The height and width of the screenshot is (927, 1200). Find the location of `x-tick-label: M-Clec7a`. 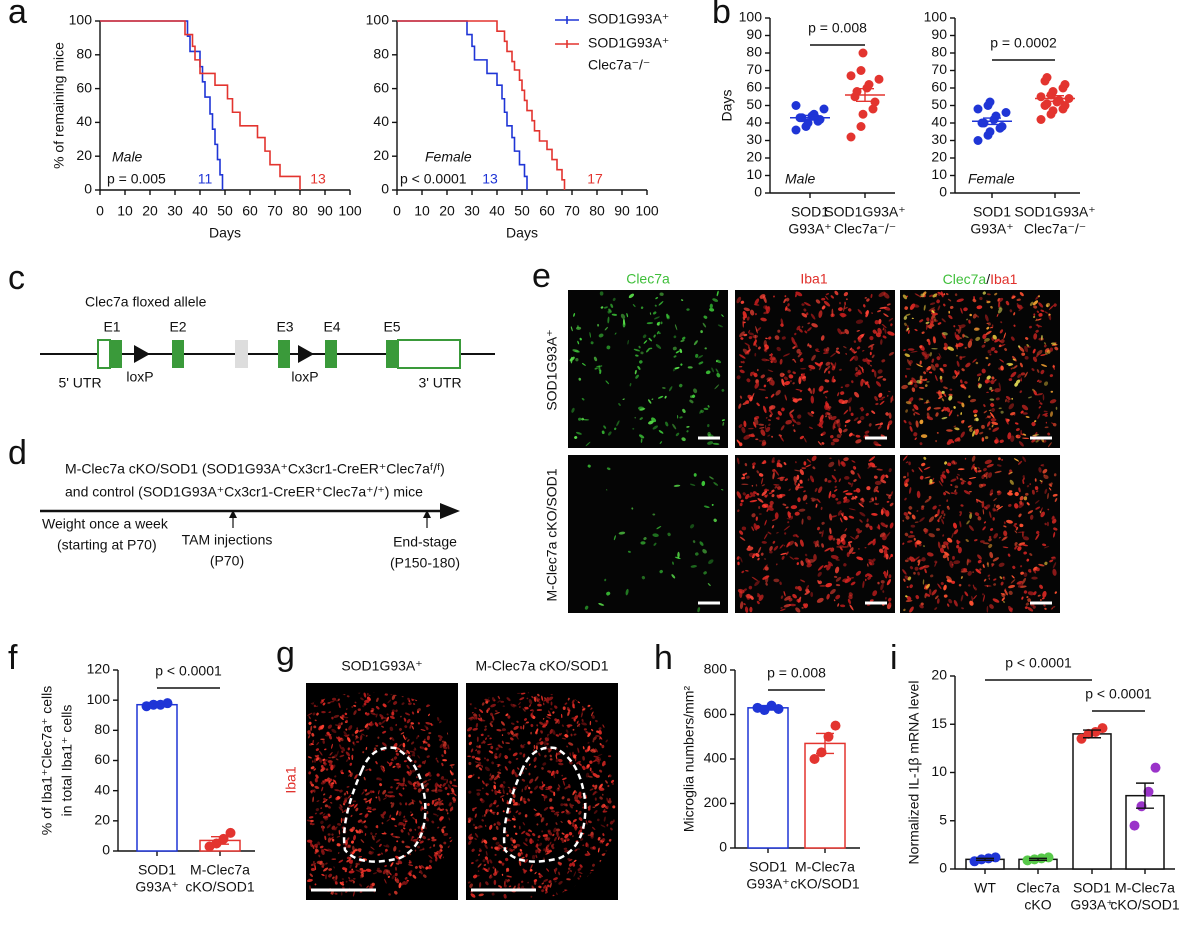

x-tick-label: M-Clec7a is located at coordinates (825, 867).